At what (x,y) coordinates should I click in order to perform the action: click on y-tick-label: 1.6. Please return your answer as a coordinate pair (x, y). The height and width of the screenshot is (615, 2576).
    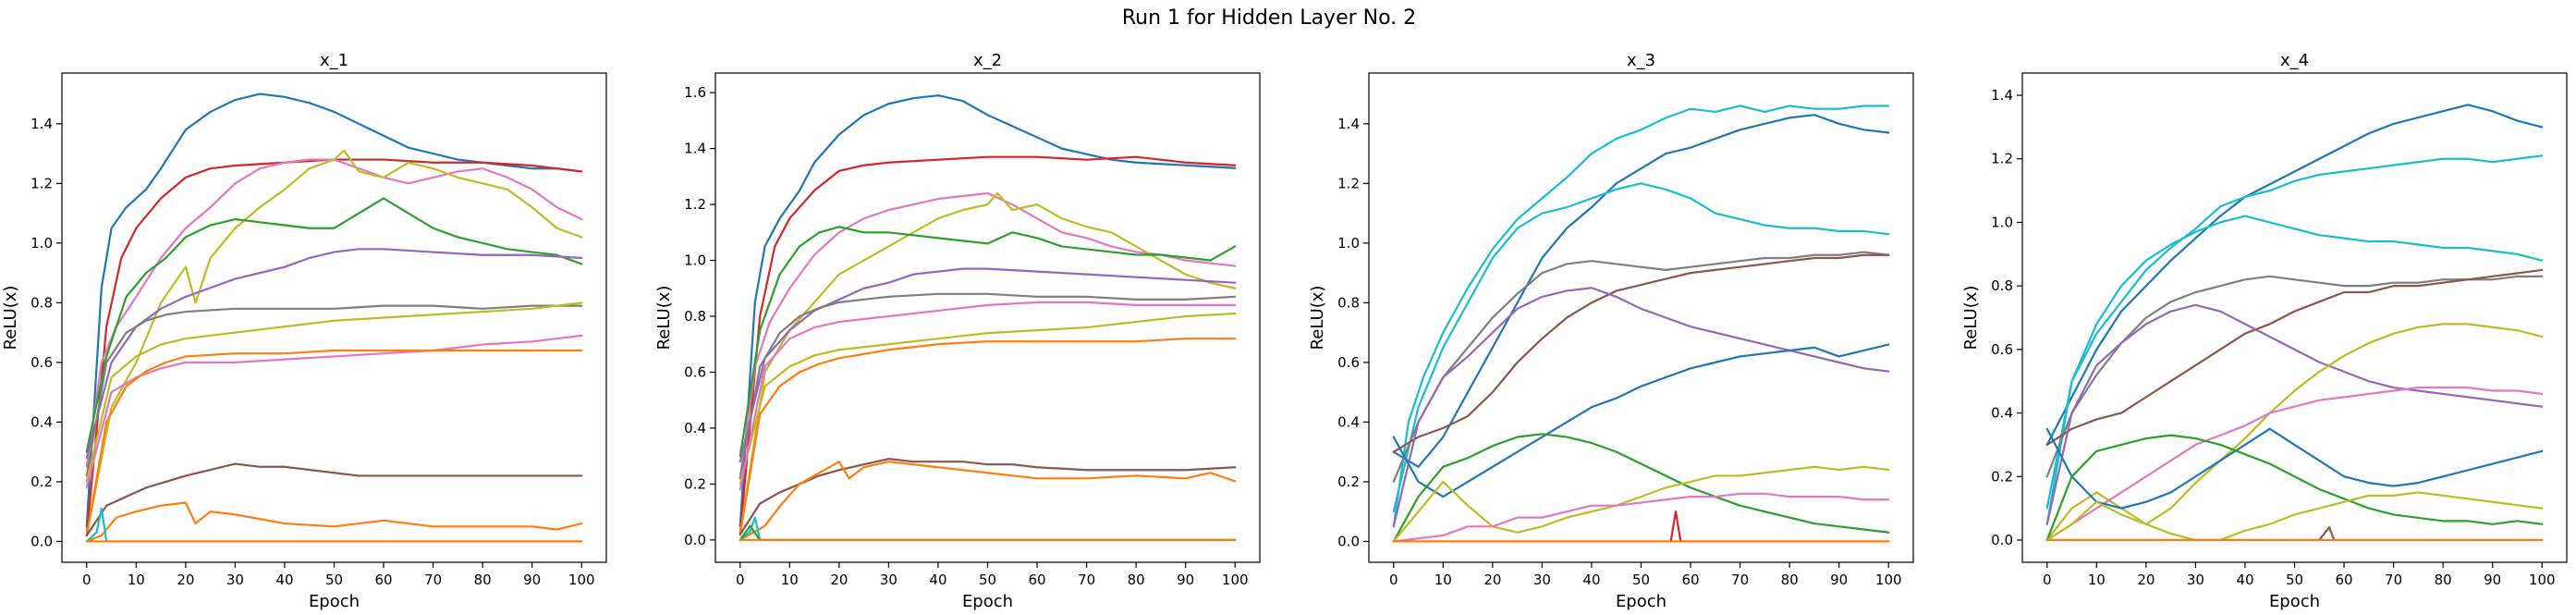
    Looking at the image, I should click on (695, 92).